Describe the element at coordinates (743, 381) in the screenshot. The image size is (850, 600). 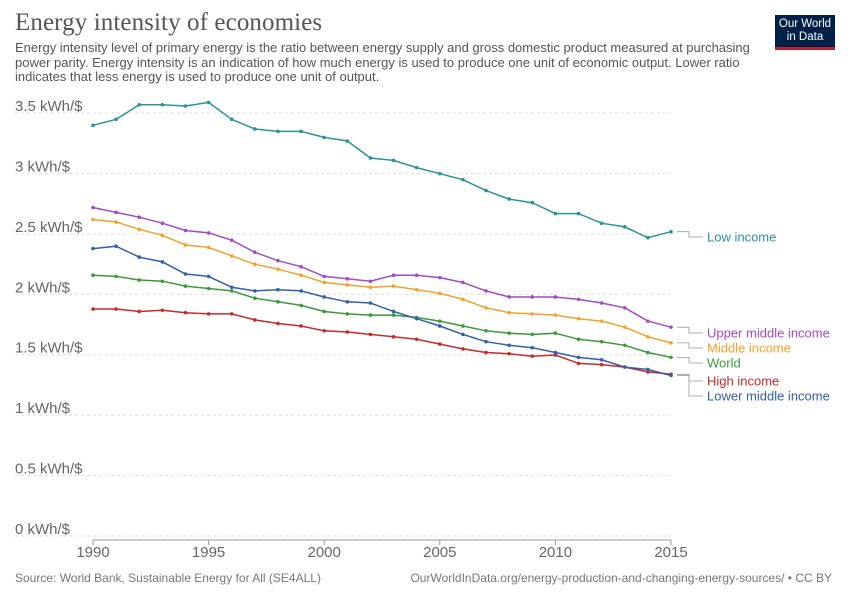
I see `series-label-high-income: High income` at that location.